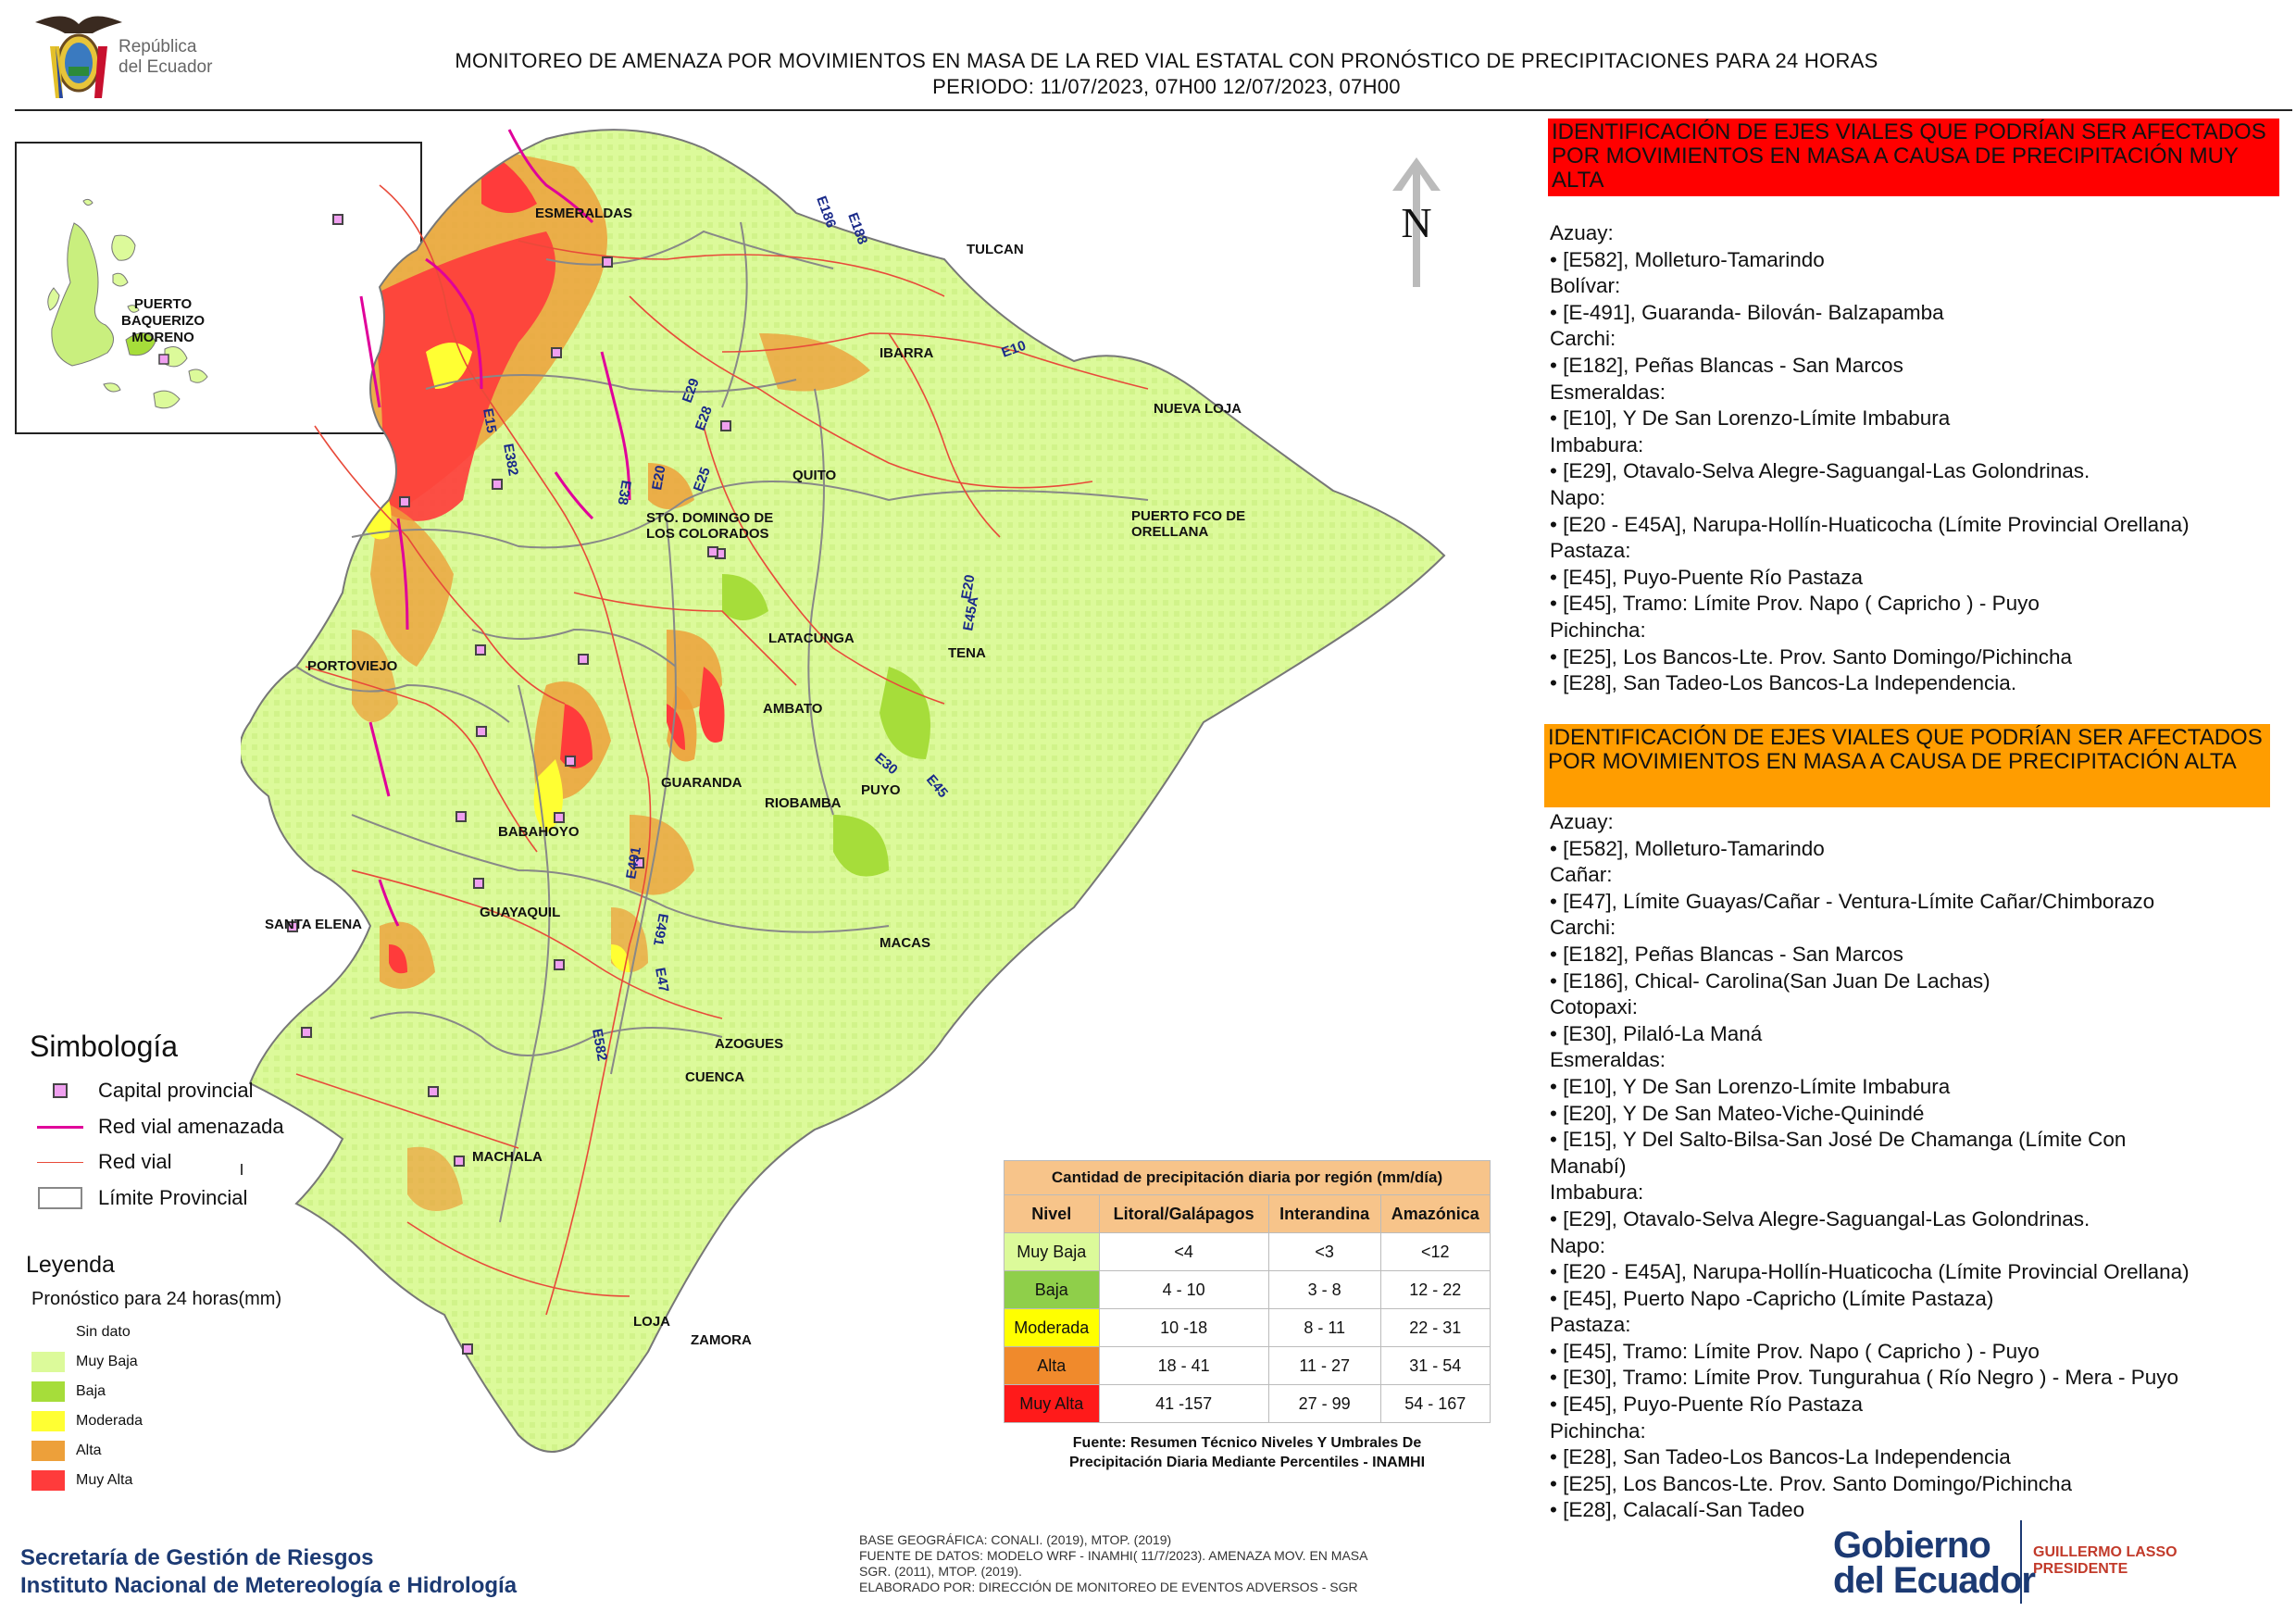 This screenshot has width=2296, height=1624. I want to click on table-cell: 31 - 54, so click(1435, 1365).